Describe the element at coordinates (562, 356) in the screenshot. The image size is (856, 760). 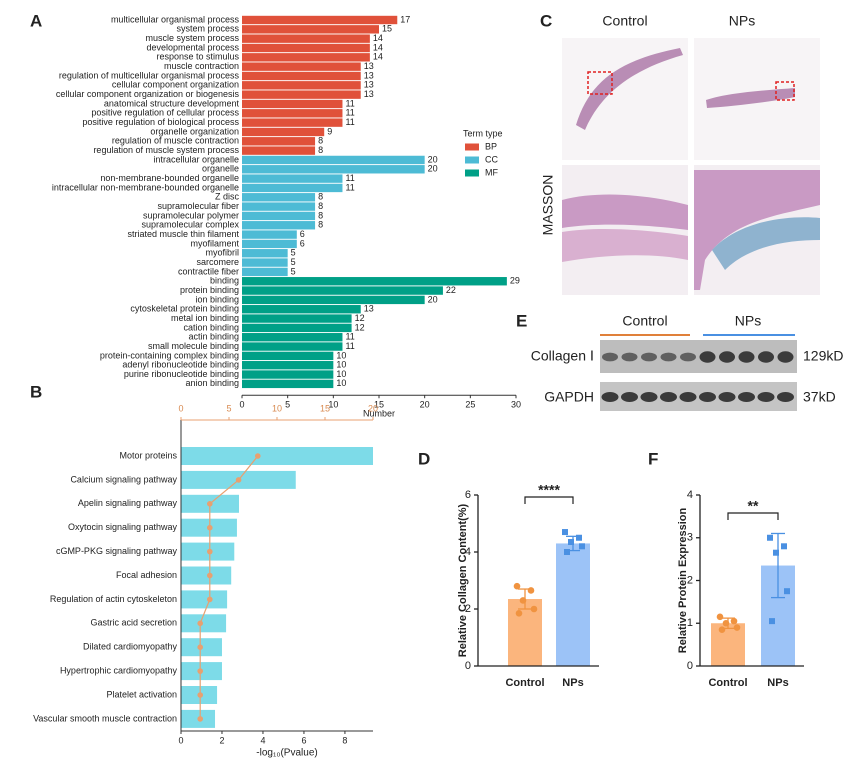
I see `row-label: Collagen Ⅰ` at that location.